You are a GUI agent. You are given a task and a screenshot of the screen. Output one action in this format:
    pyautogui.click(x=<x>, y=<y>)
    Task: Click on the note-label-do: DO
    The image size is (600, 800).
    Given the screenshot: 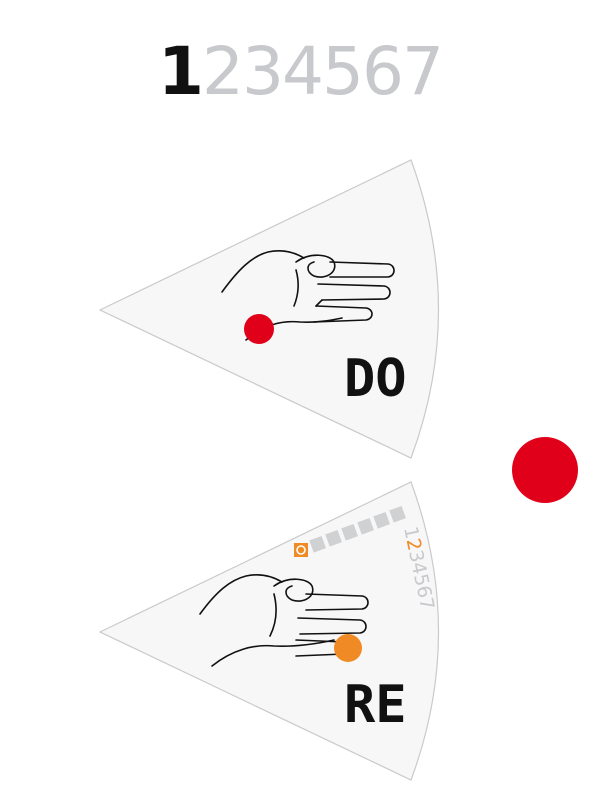 What is the action you would take?
    pyautogui.click(x=375, y=379)
    